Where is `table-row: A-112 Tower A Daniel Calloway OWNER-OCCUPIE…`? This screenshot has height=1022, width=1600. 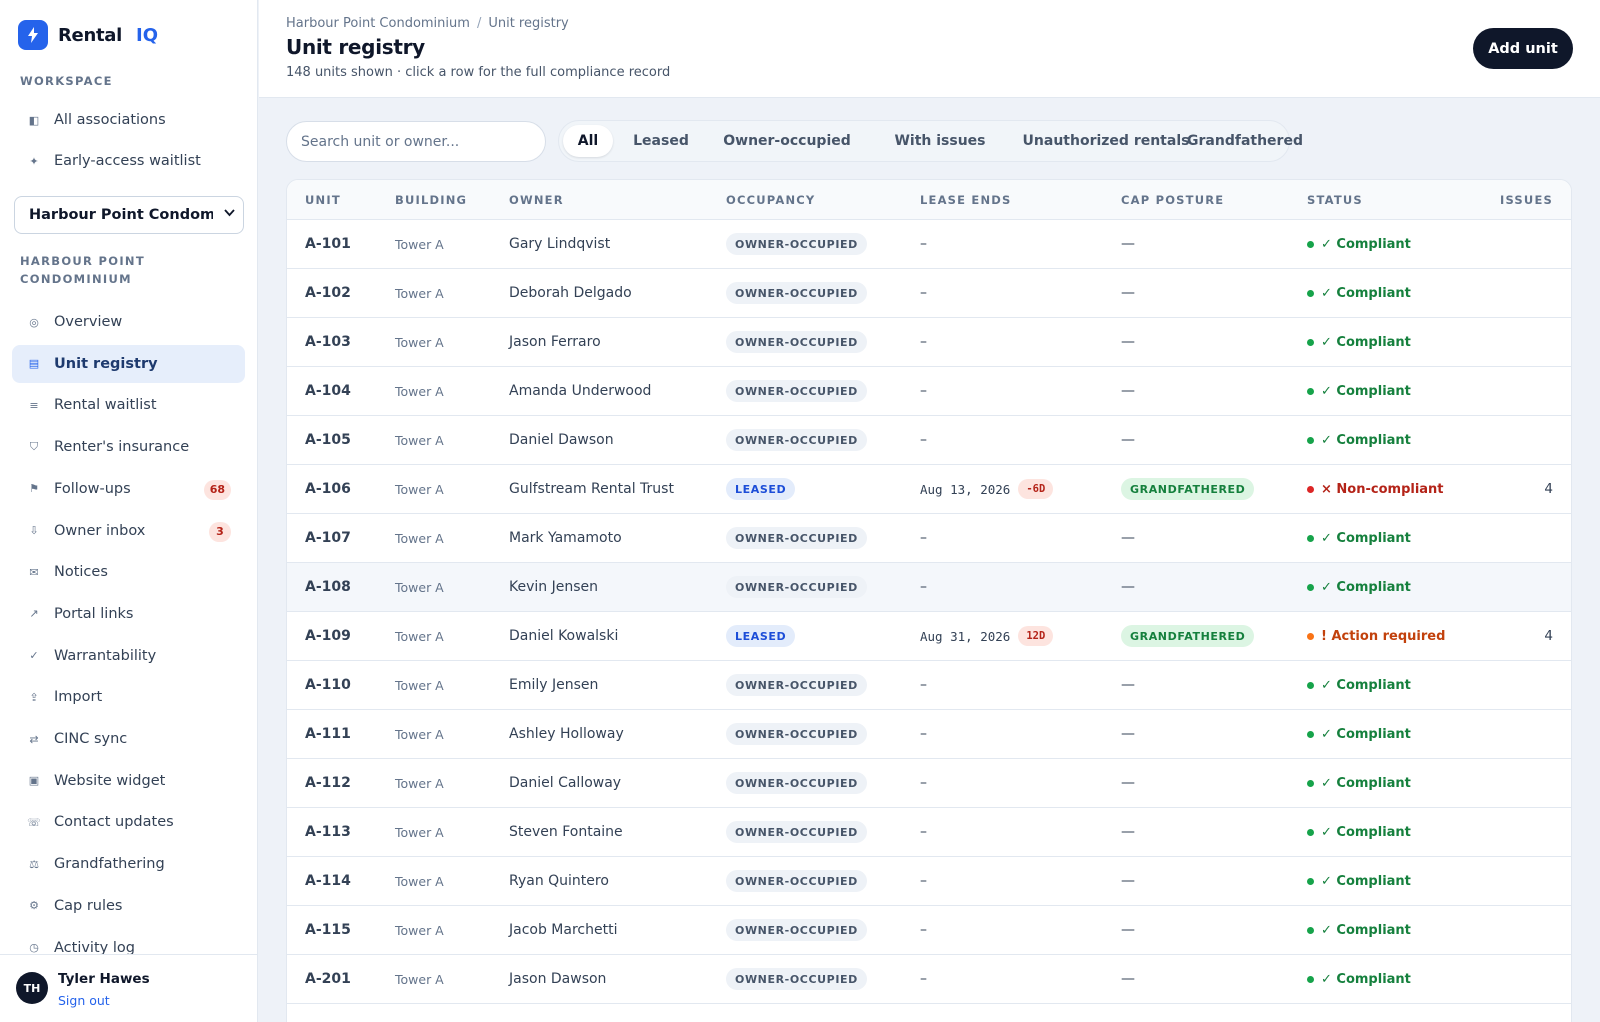 table-row: A-112 Tower A Daniel Calloway OWNER-OCCUPIE… is located at coordinates (929, 783).